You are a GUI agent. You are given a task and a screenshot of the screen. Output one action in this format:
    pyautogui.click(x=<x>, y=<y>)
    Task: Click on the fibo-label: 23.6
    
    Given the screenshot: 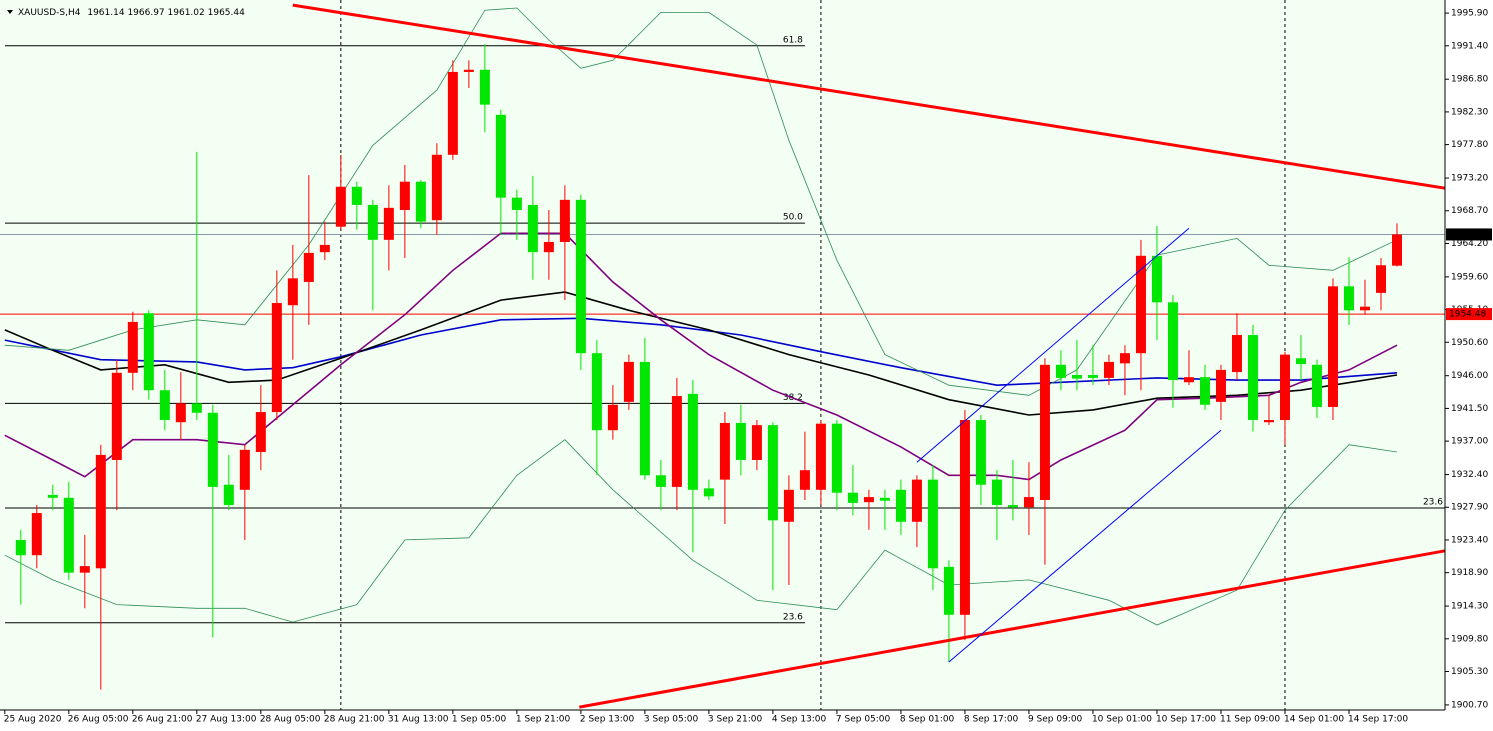 What is the action you would take?
    pyautogui.click(x=793, y=617)
    